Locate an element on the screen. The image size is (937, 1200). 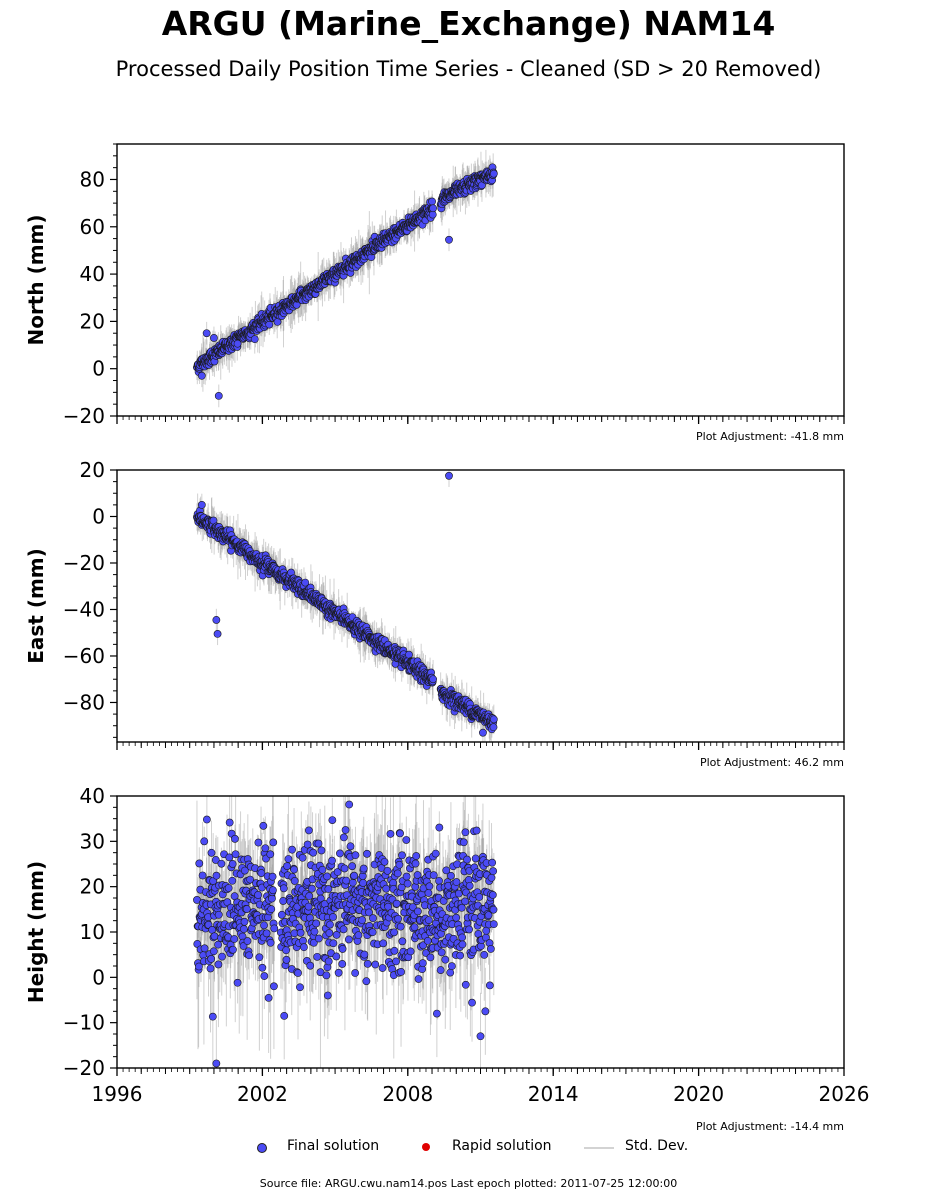
plot-adjustment-note: Plot Adjustment: 46.2 mm is located at coordinates (772, 762).